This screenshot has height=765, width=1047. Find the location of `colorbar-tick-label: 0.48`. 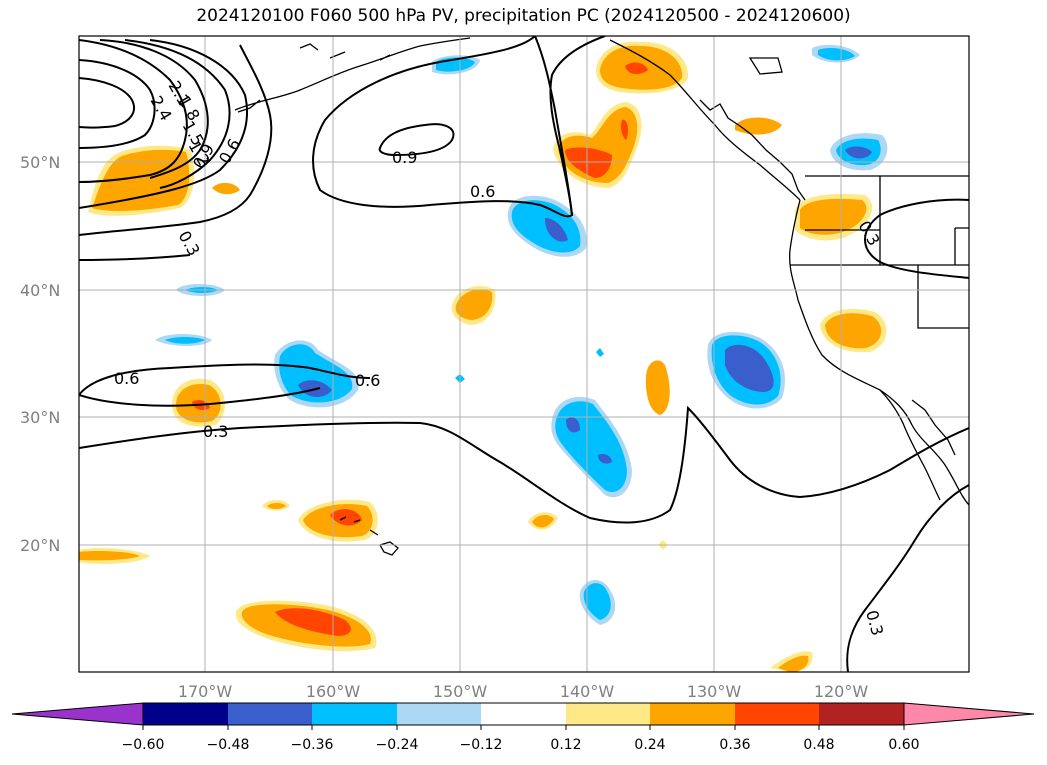

colorbar-tick-label: 0.48 is located at coordinates (818, 745).